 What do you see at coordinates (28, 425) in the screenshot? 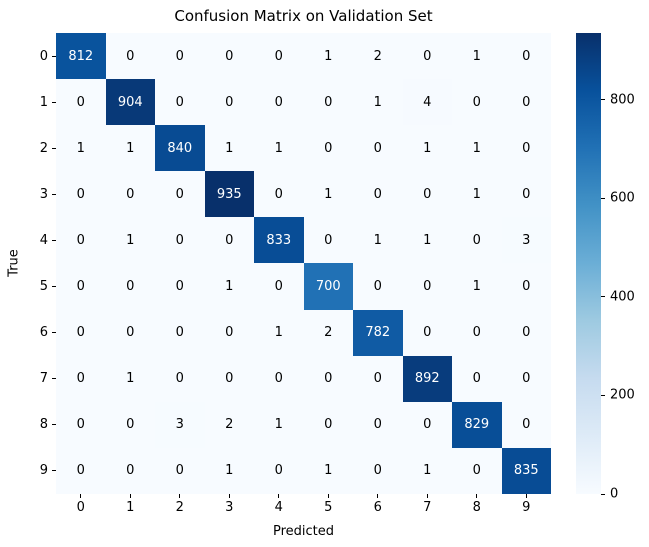
I see `y-tick: 8` at bounding box center [28, 425].